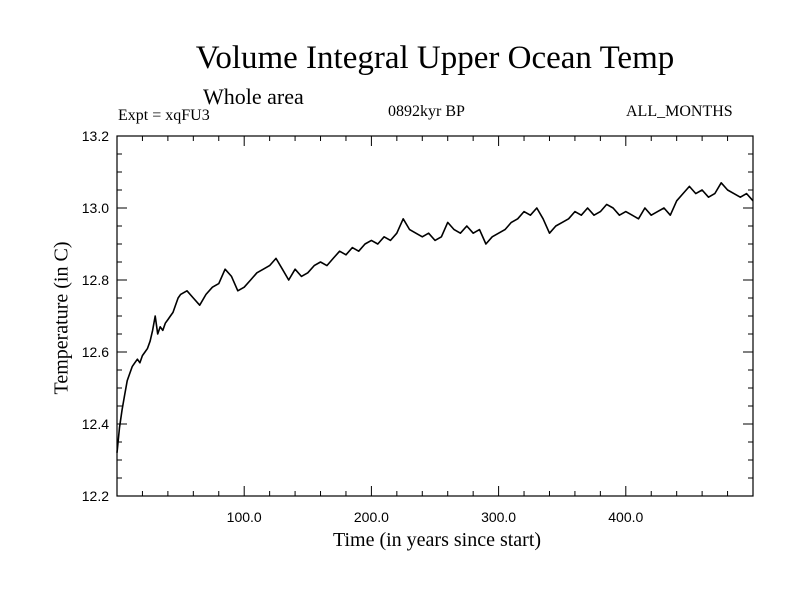  What do you see at coordinates (437, 540) in the screenshot?
I see `x-axis-label: Time (in years since start)` at bounding box center [437, 540].